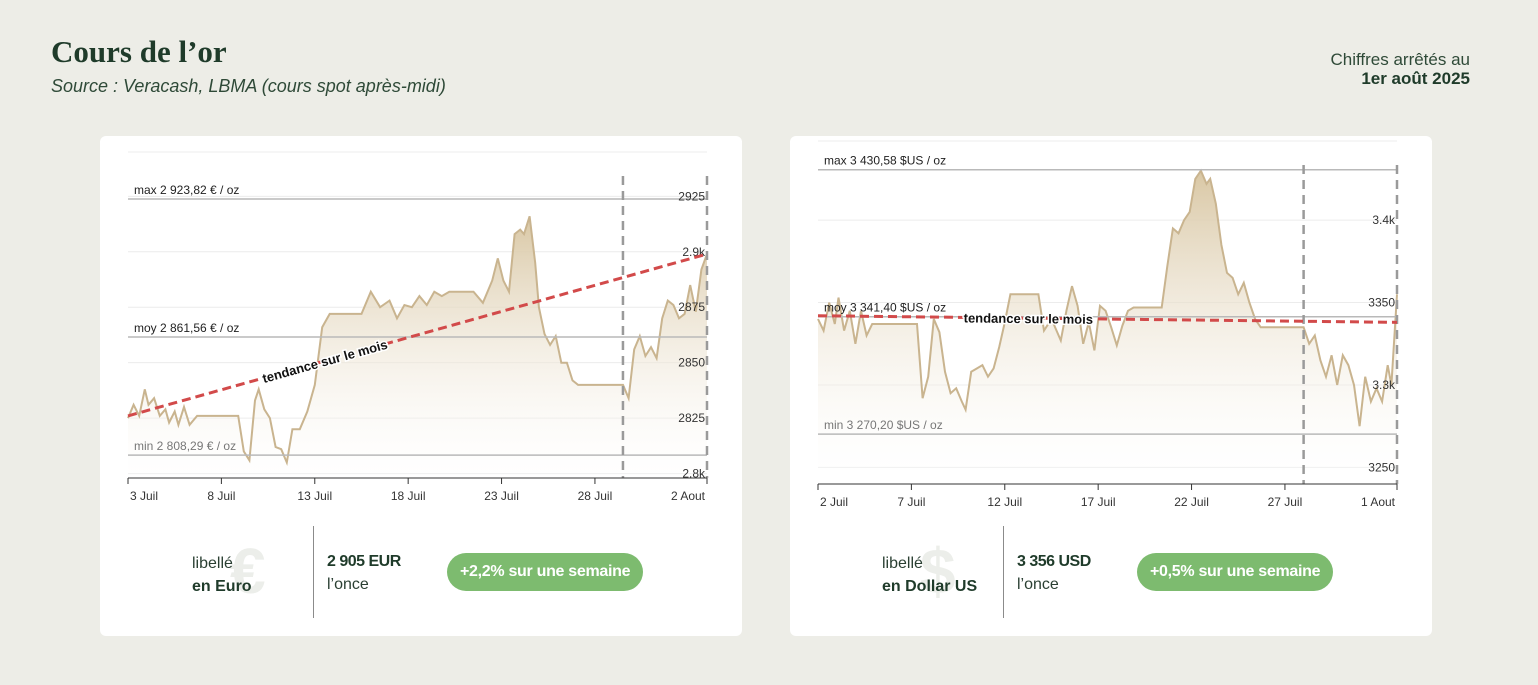 The width and height of the screenshot is (1538, 685). What do you see at coordinates (1381, 303) in the screenshot?
I see `y-tick-label: 3350` at bounding box center [1381, 303].